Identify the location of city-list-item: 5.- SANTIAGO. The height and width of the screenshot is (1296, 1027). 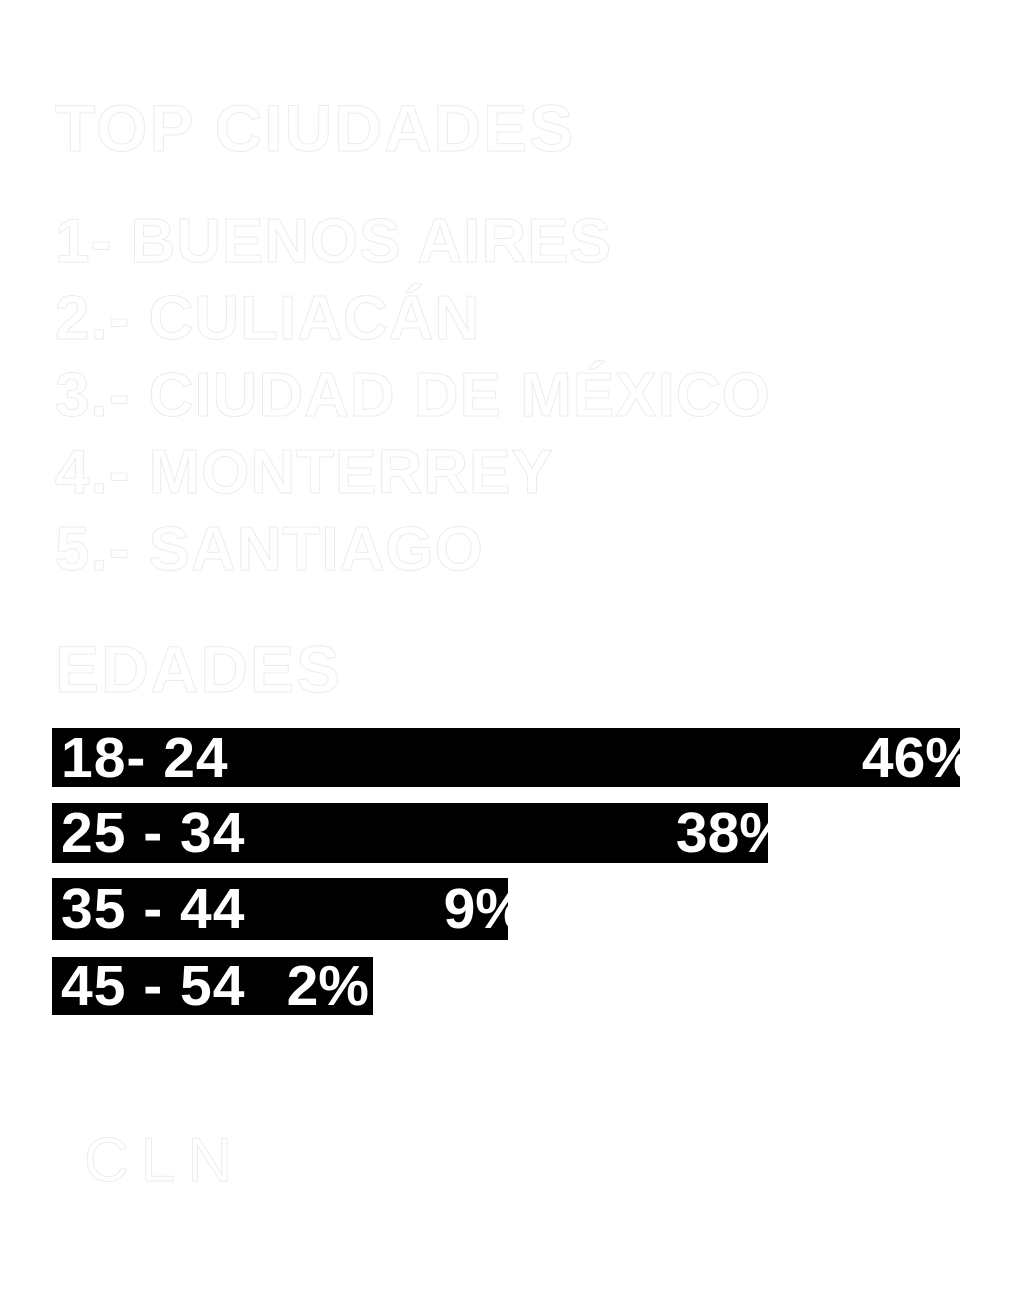
(269, 550).